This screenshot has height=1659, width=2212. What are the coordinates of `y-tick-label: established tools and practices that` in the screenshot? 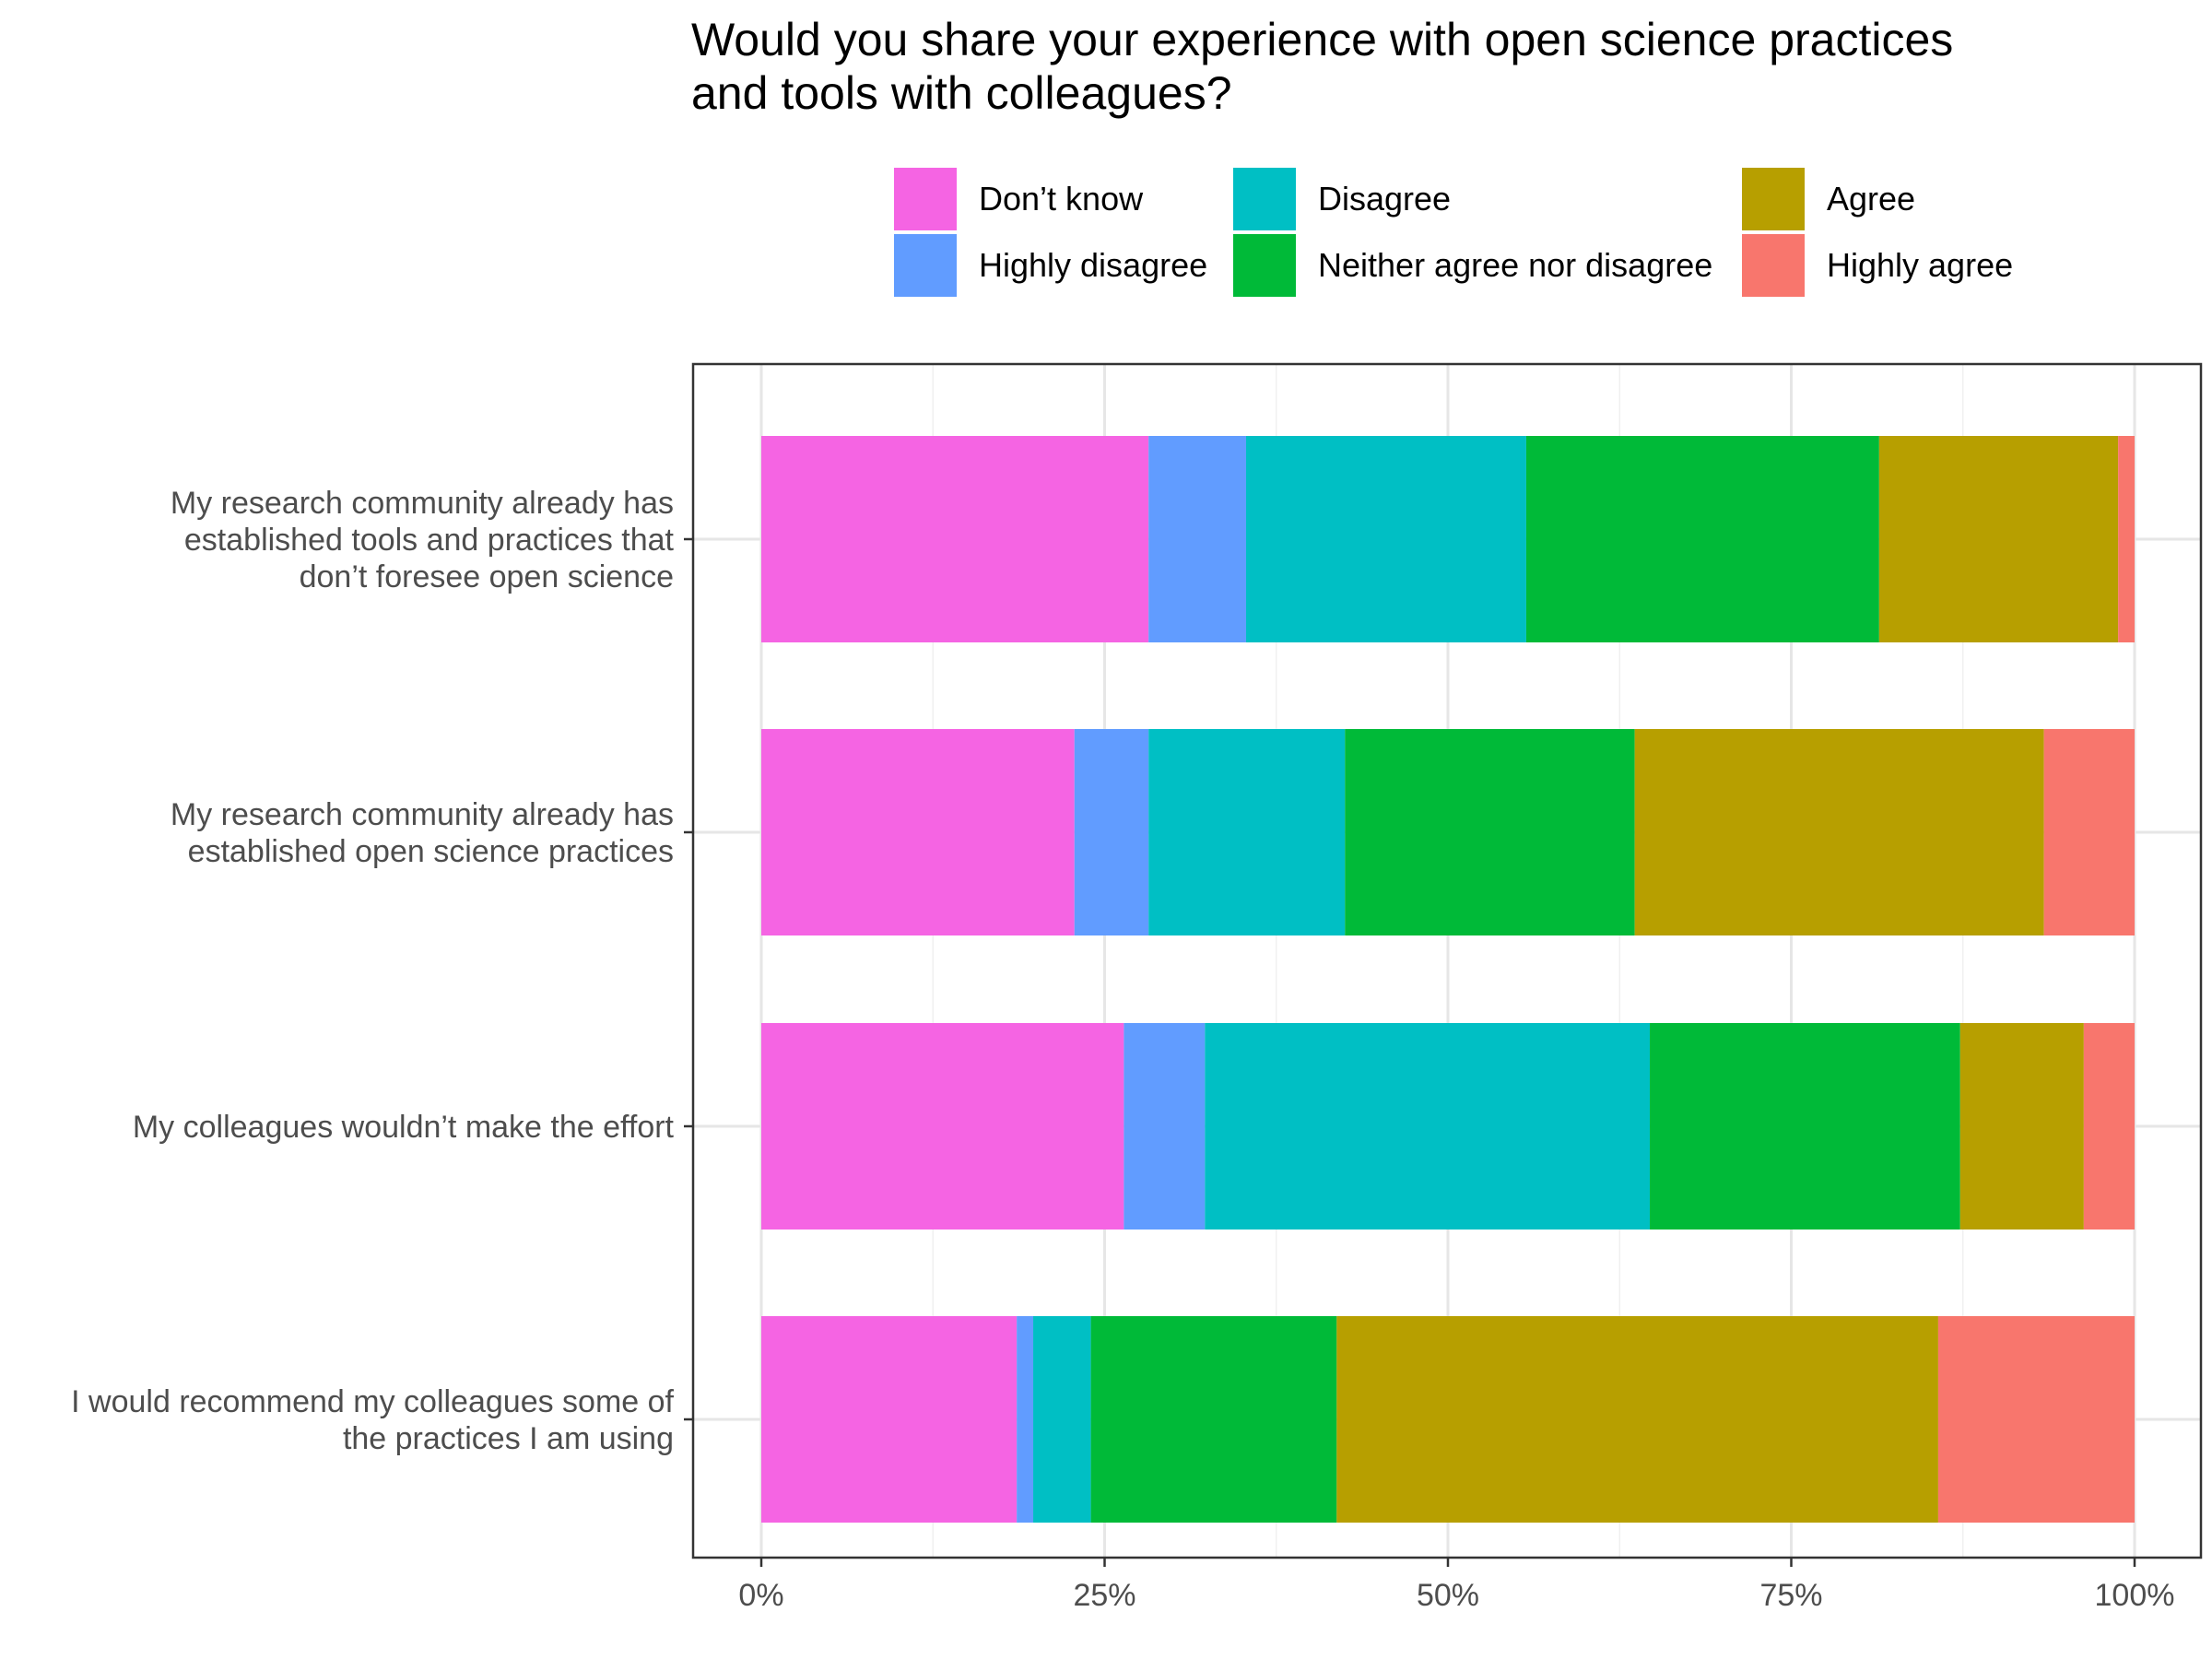 It's located at (429, 540).